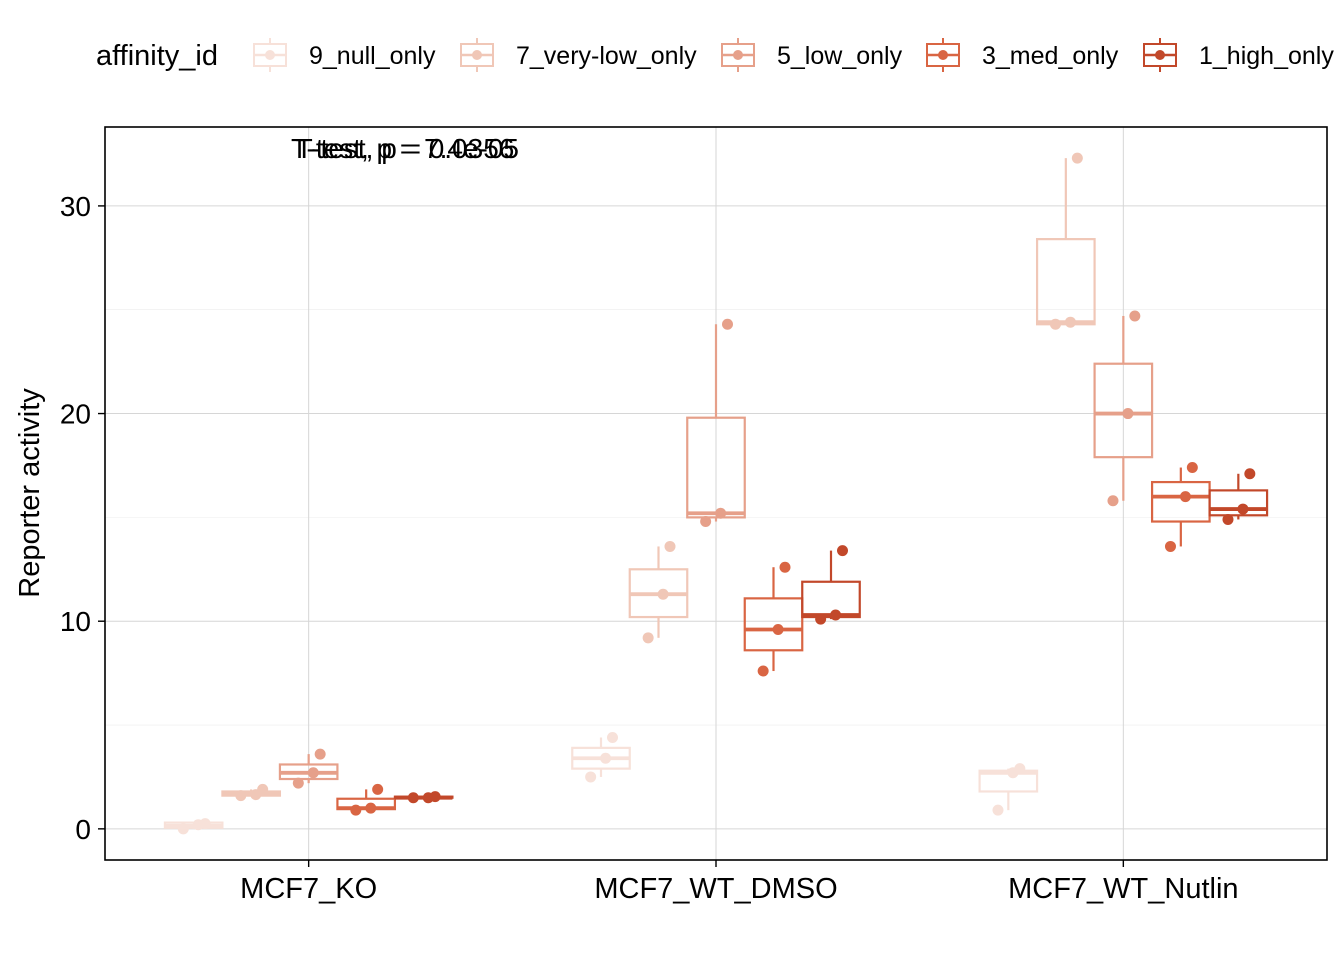  Describe the element at coordinates (1123, 889) in the screenshot. I see `x-tick-label: MCF7_WT_Nutlin` at that location.